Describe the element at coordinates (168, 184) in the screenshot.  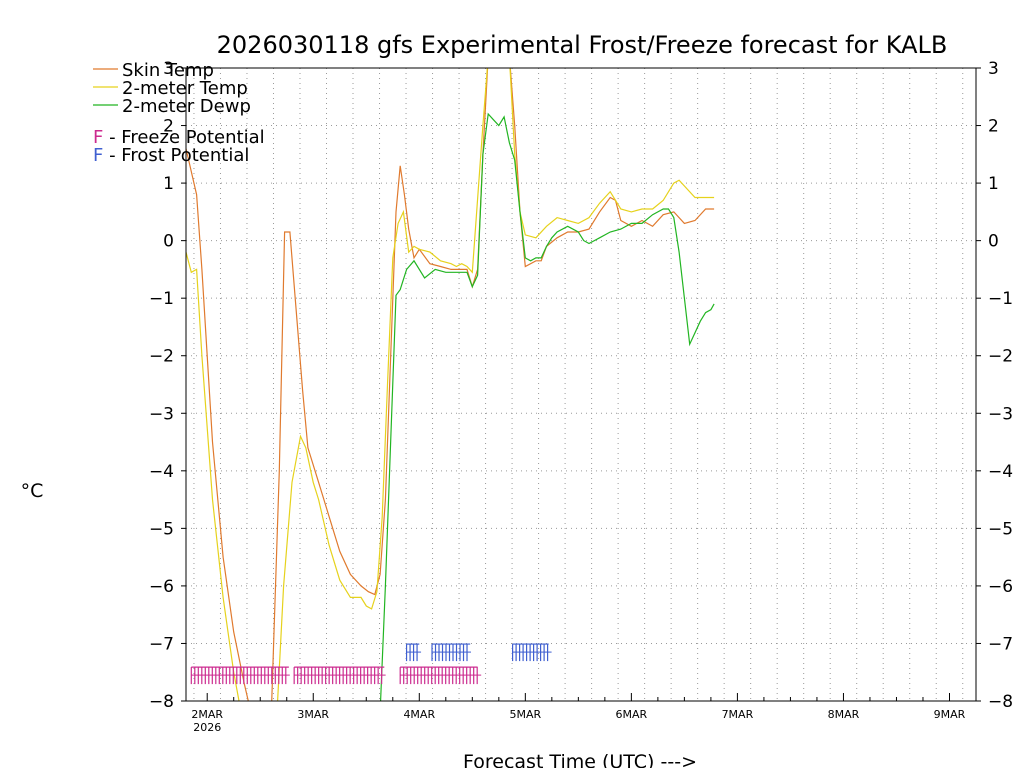
I see `y-tick-label-left: 1` at that location.